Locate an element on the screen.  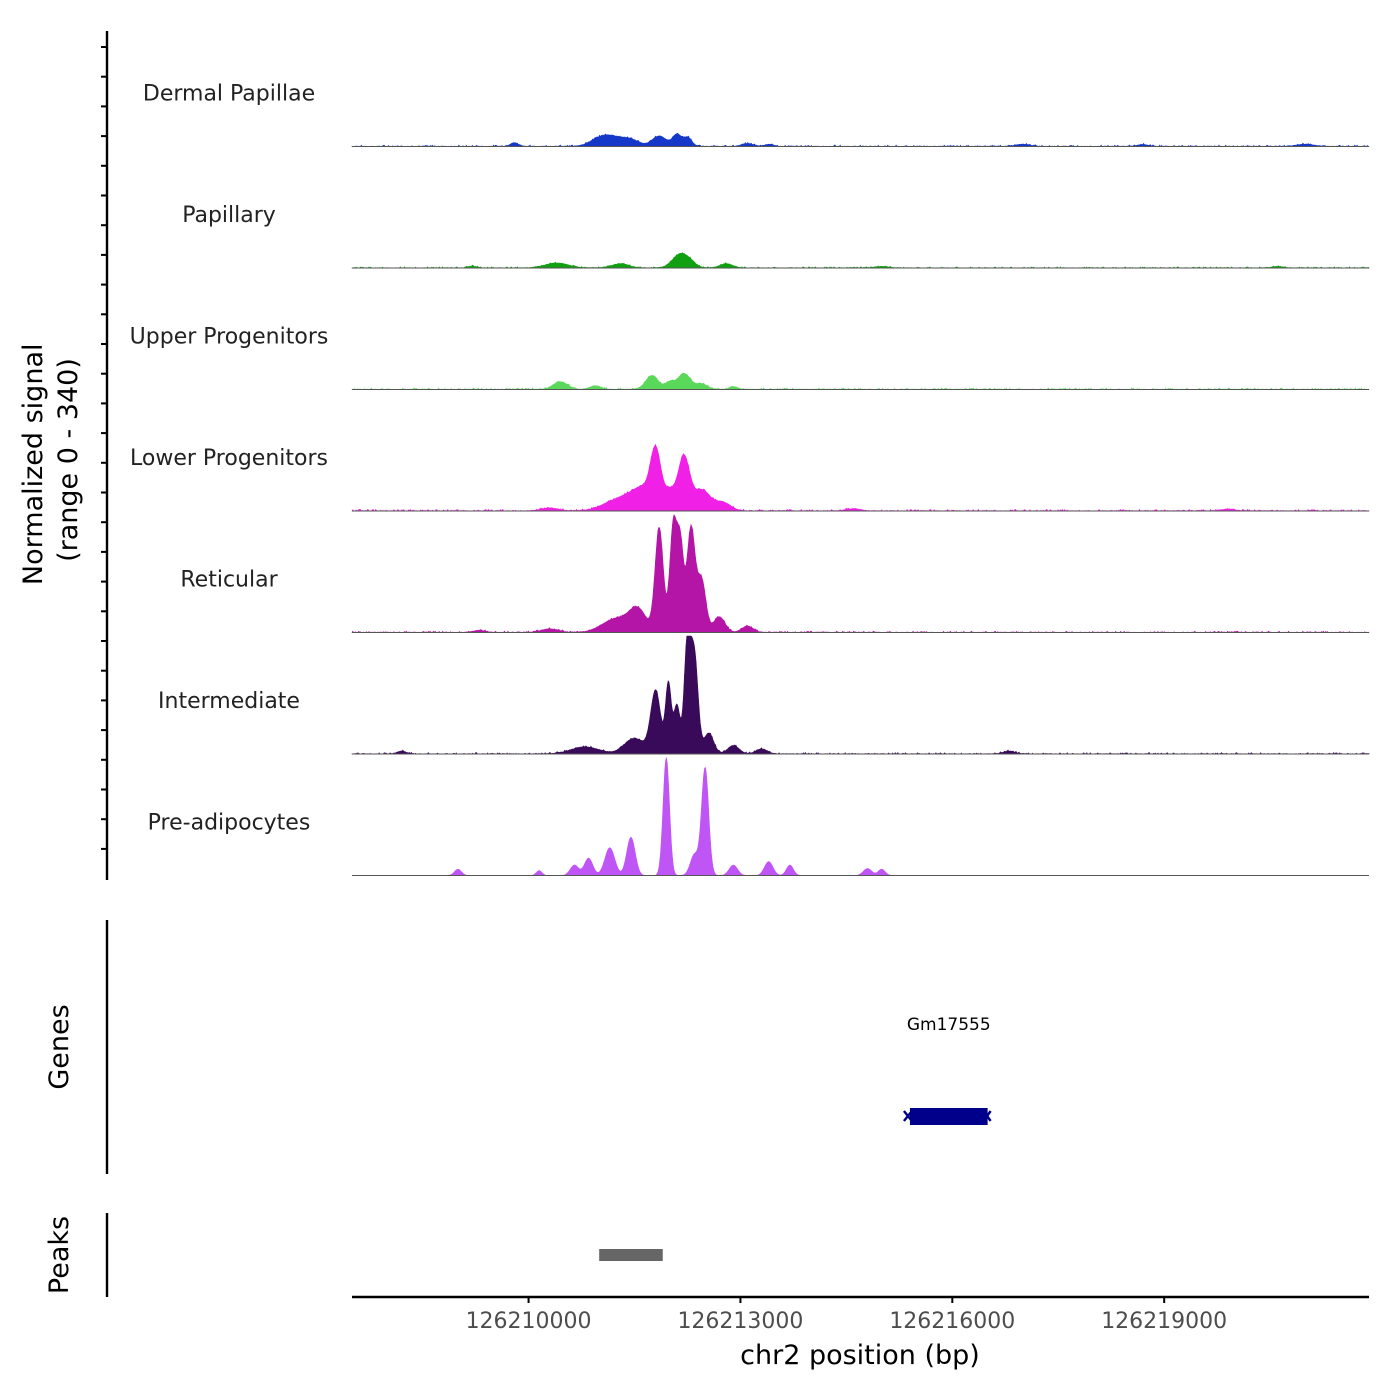
track-papillary: Papillary is located at coordinates (776, 236).